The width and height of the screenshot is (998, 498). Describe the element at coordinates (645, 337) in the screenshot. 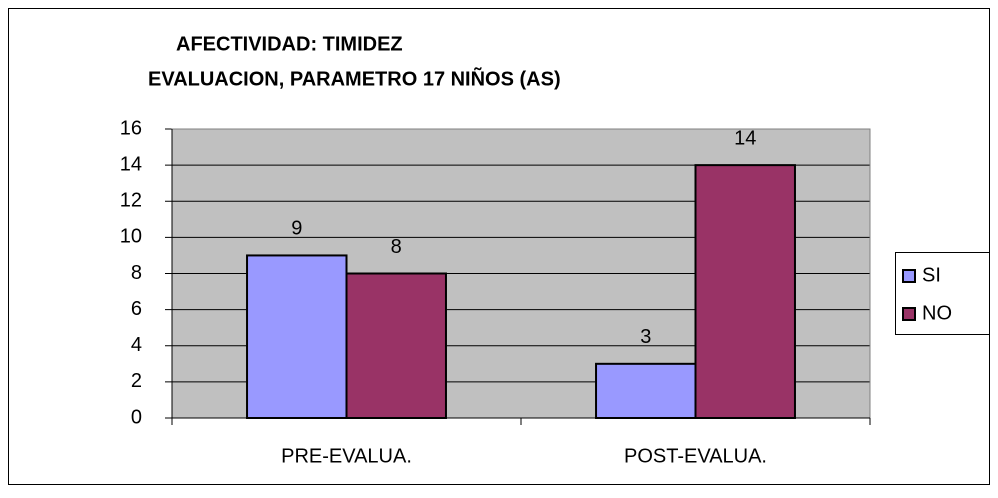

I see `data-label: 3` at that location.